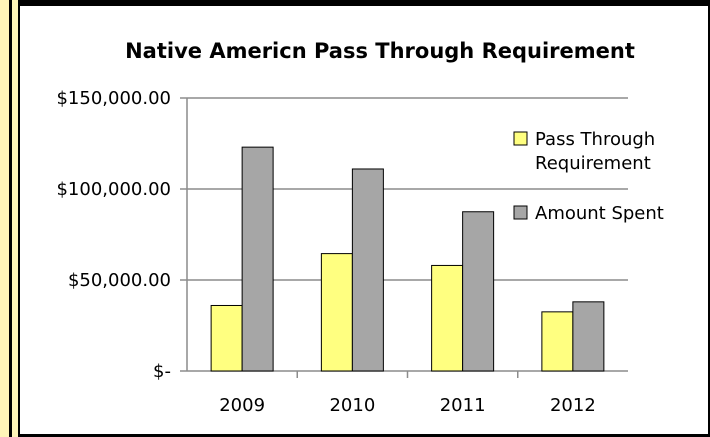 The height and width of the screenshot is (437, 710). Describe the element at coordinates (113, 189) in the screenshot. I see `y-tick-label: $100,000.00` at that location.